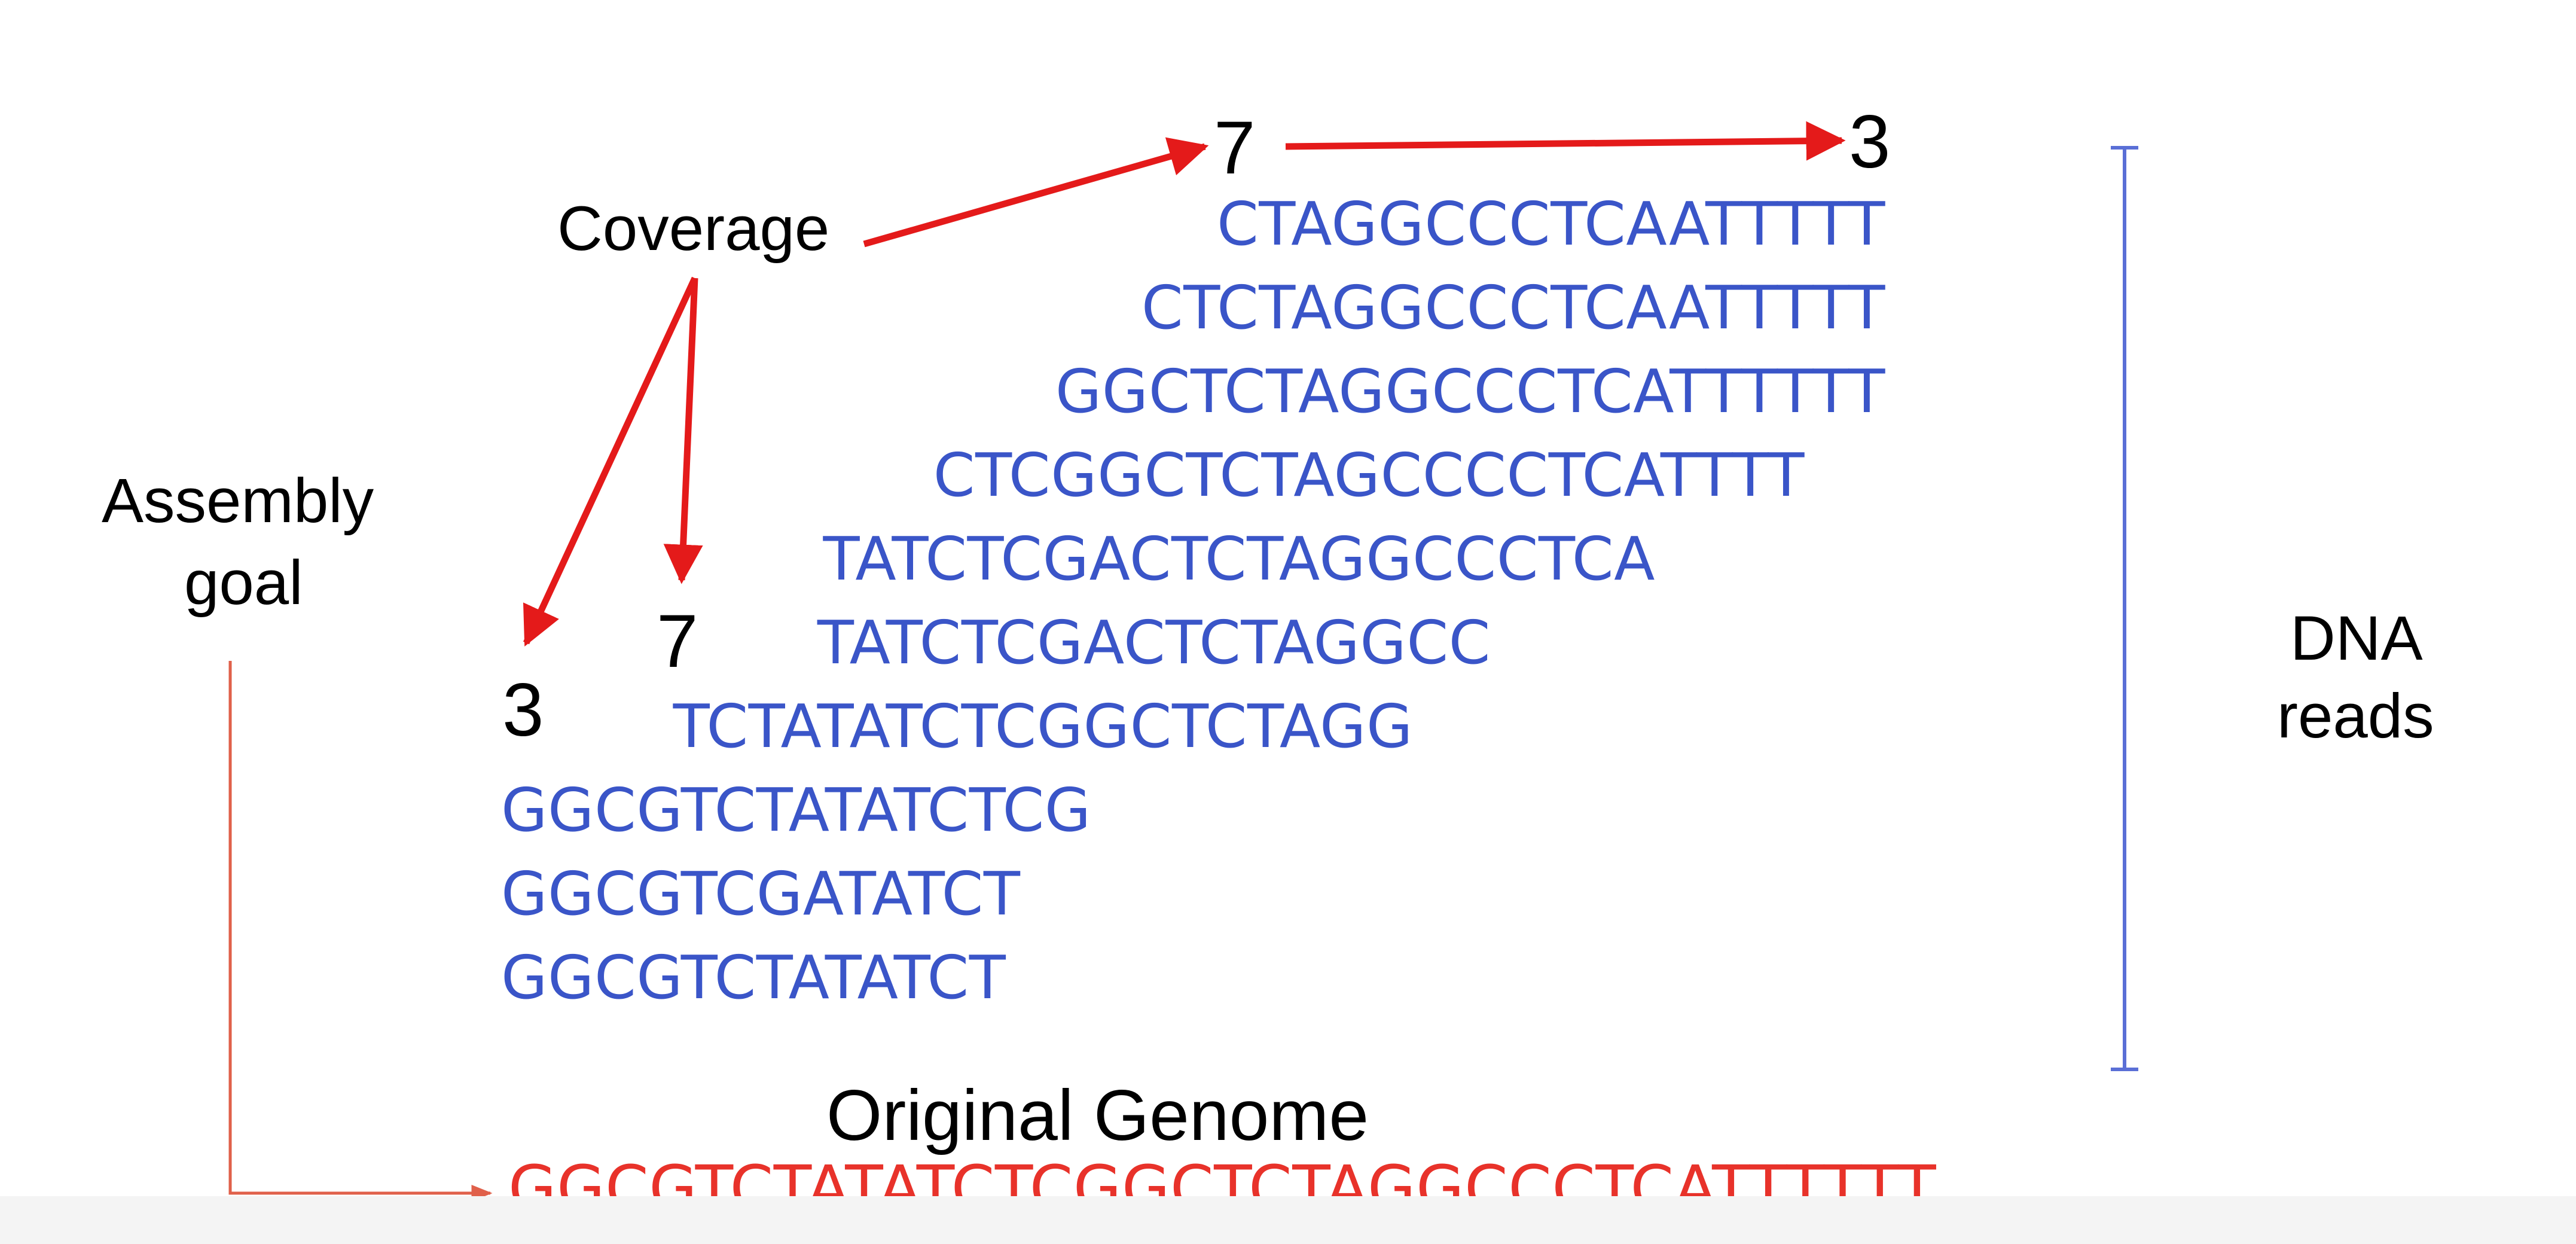 The height and width of the screenshot is (1244, 2576). I want to click on coverage-value-left-low: 3, so click(523, 710).